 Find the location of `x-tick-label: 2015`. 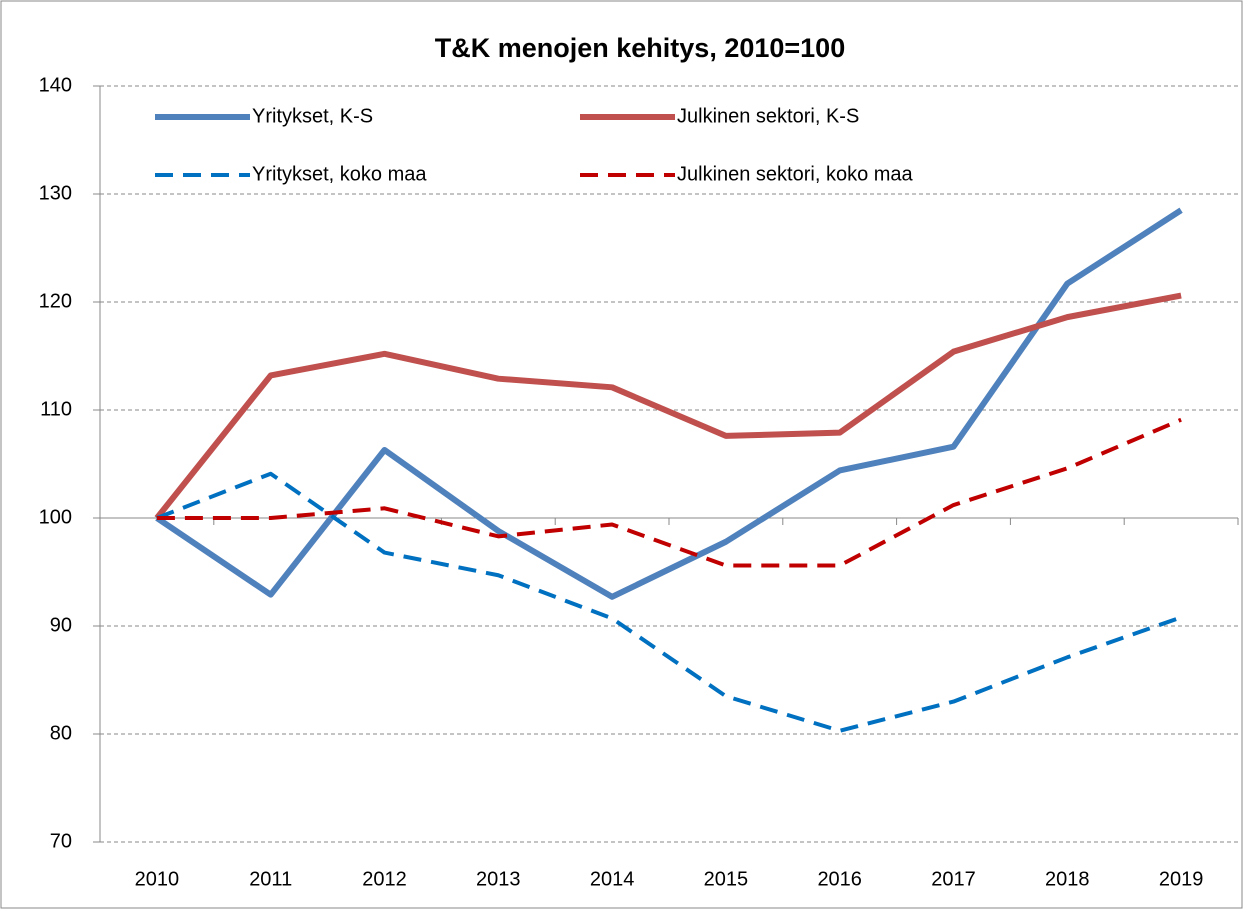

x-tick-label: 2015 is located at coordinates (726, 879).